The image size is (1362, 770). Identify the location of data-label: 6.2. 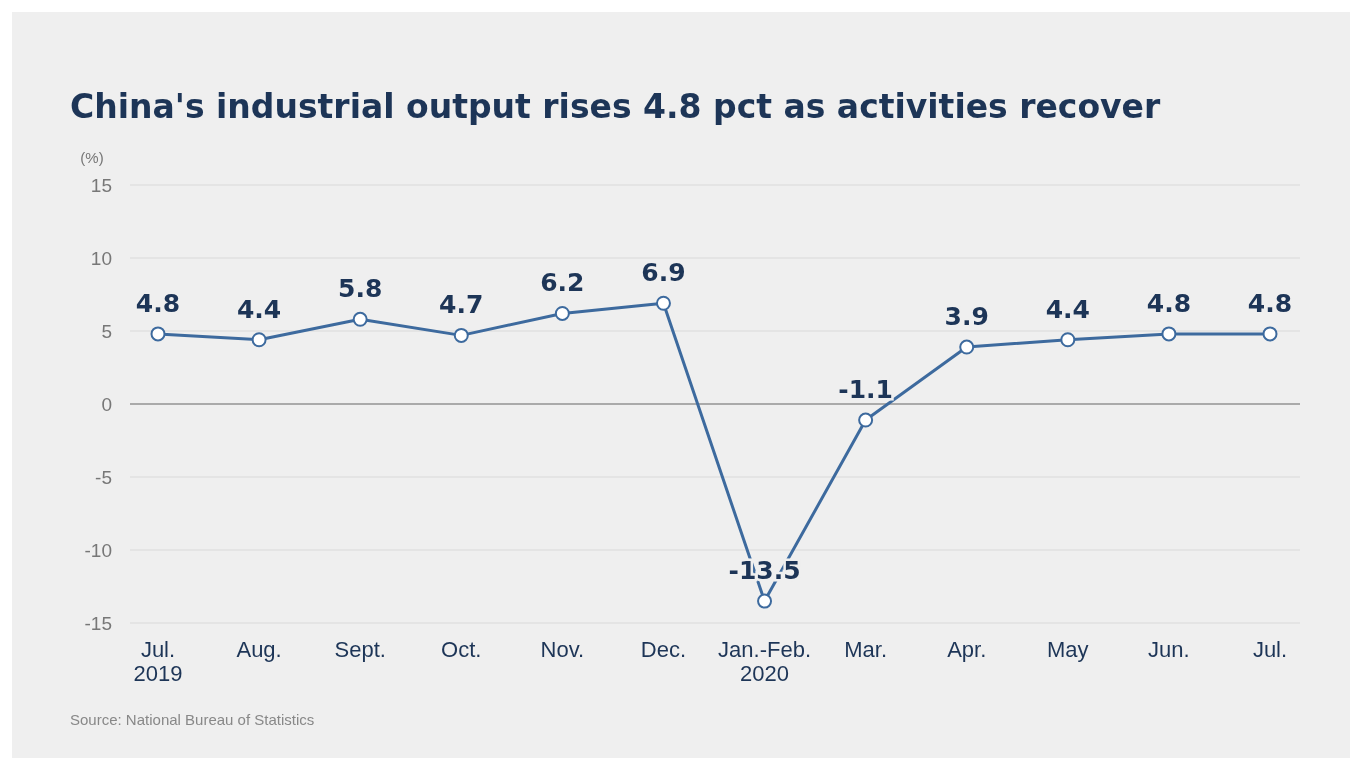
(562, 283).